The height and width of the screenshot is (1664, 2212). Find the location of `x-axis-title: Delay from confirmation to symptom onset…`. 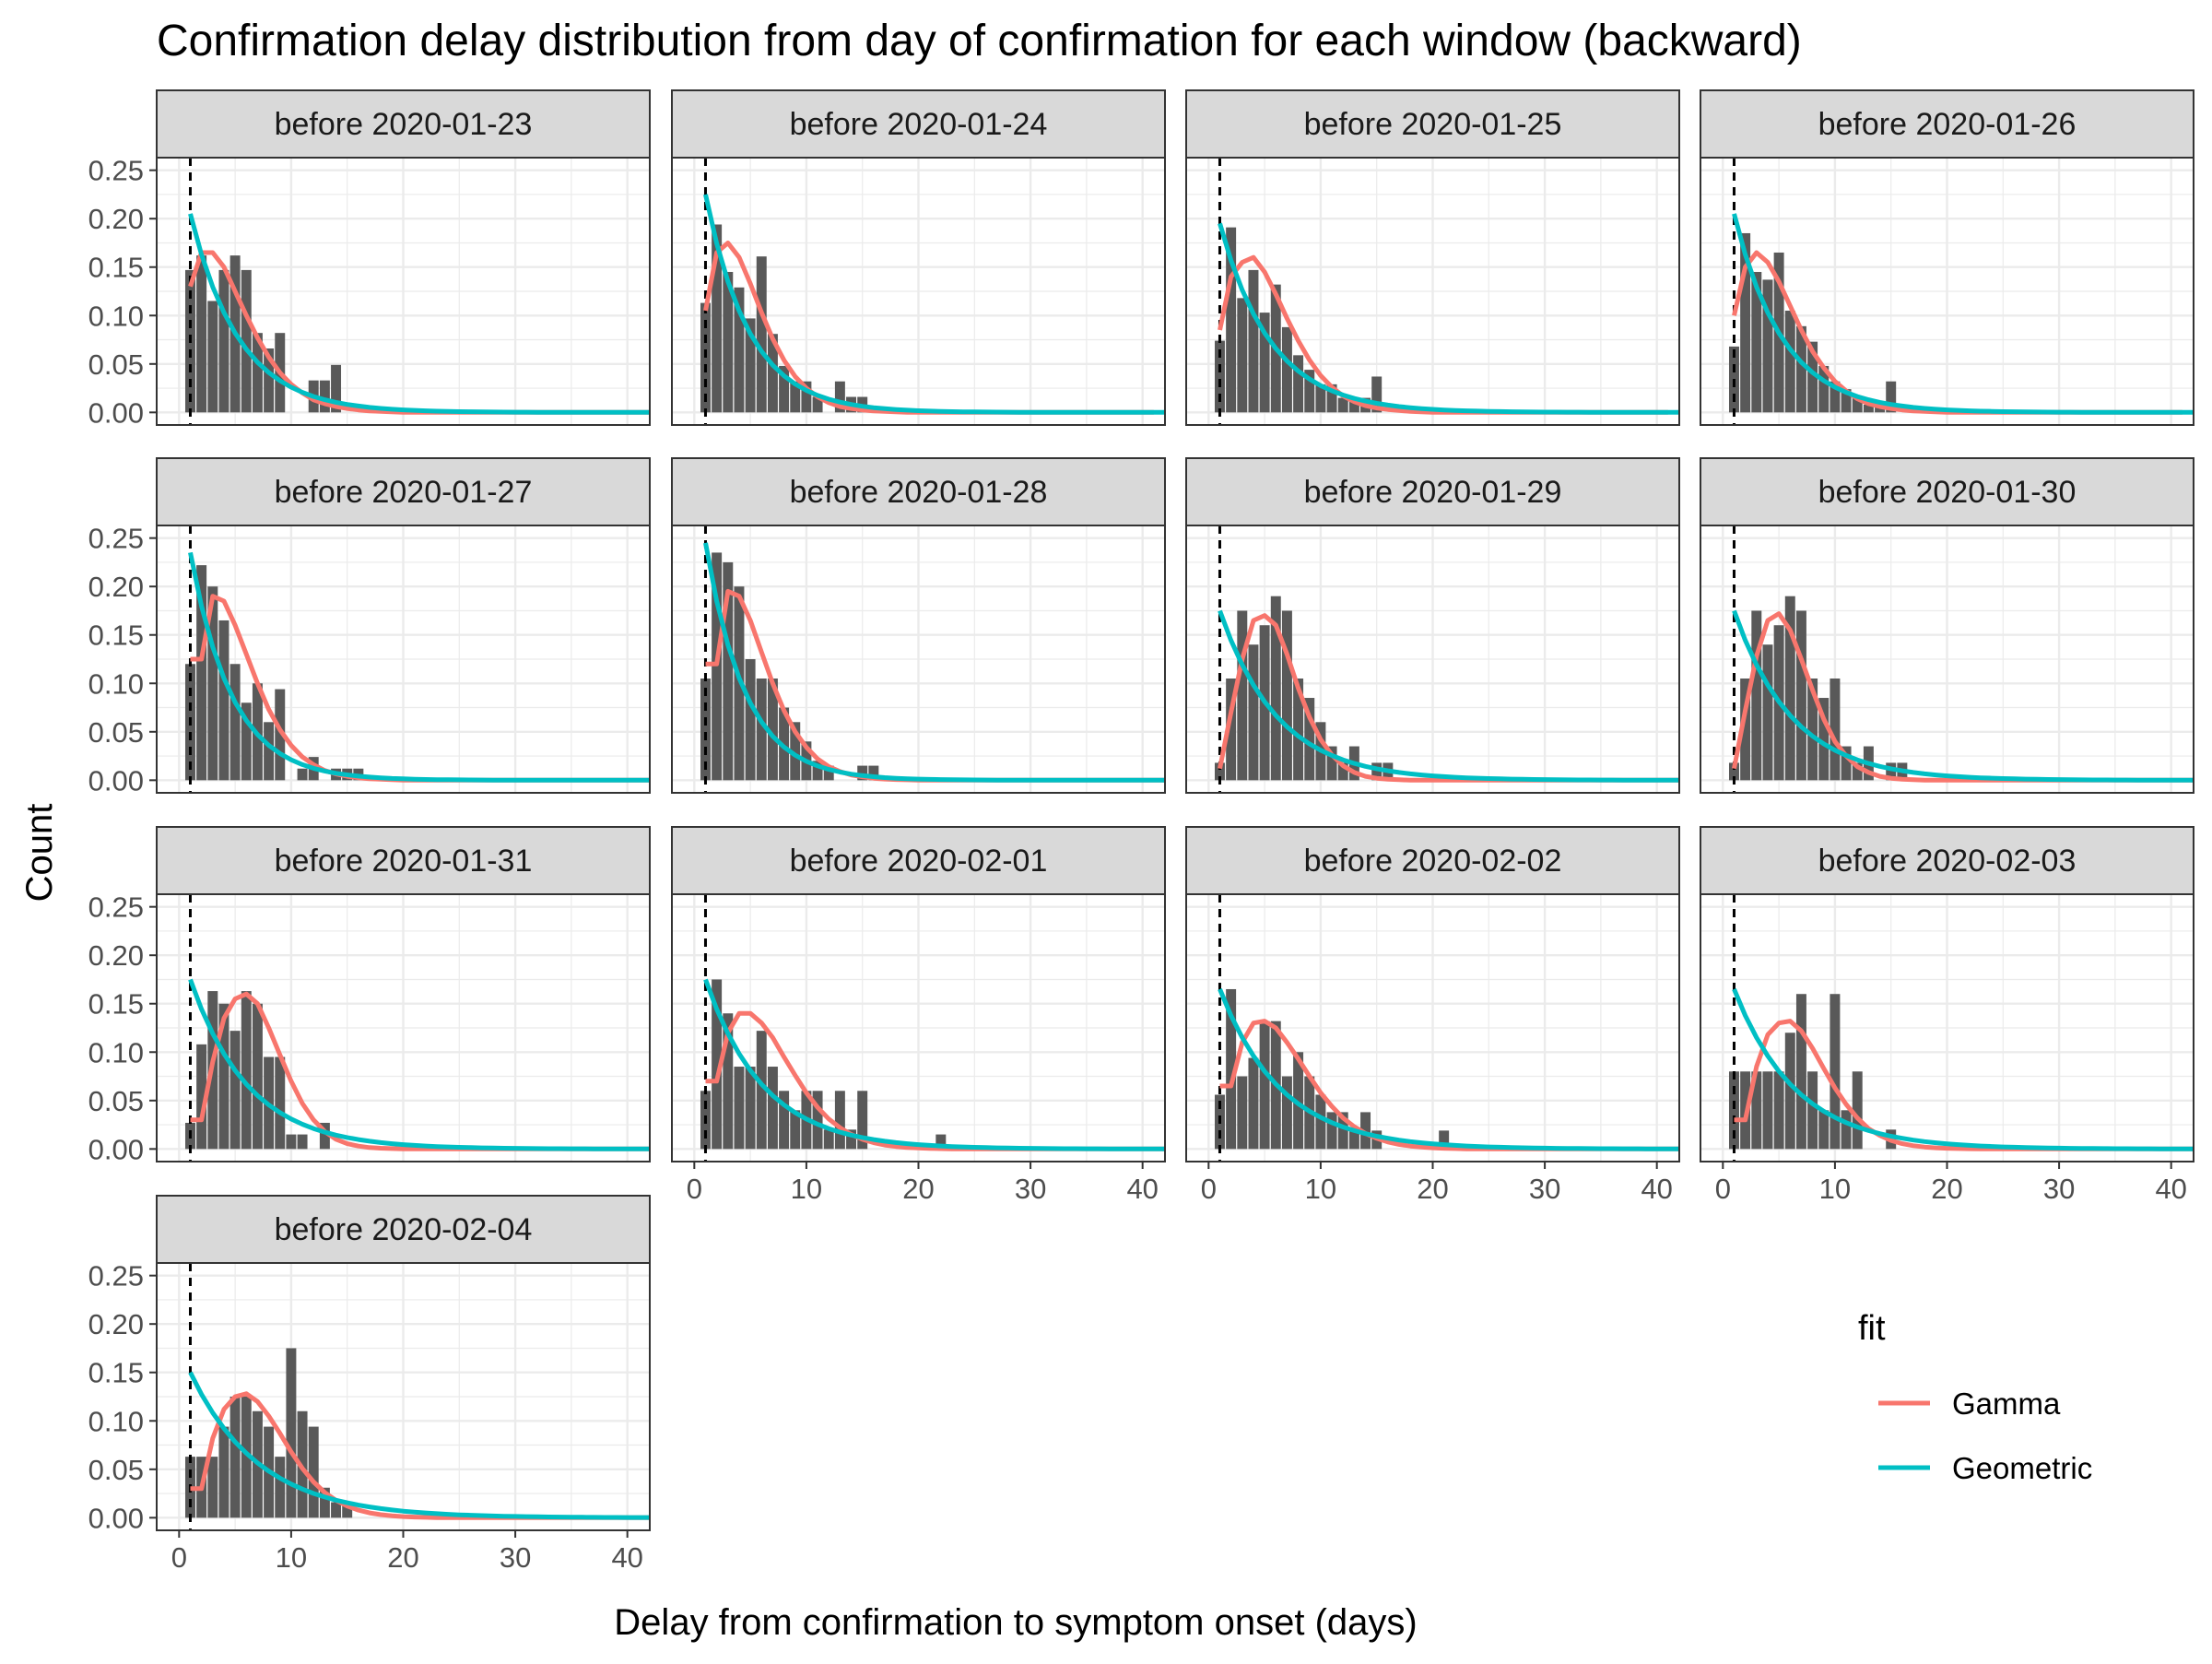

x-axis-title: Delay from confirmation to symptom onset… is located at coordinates (1015, 1622).